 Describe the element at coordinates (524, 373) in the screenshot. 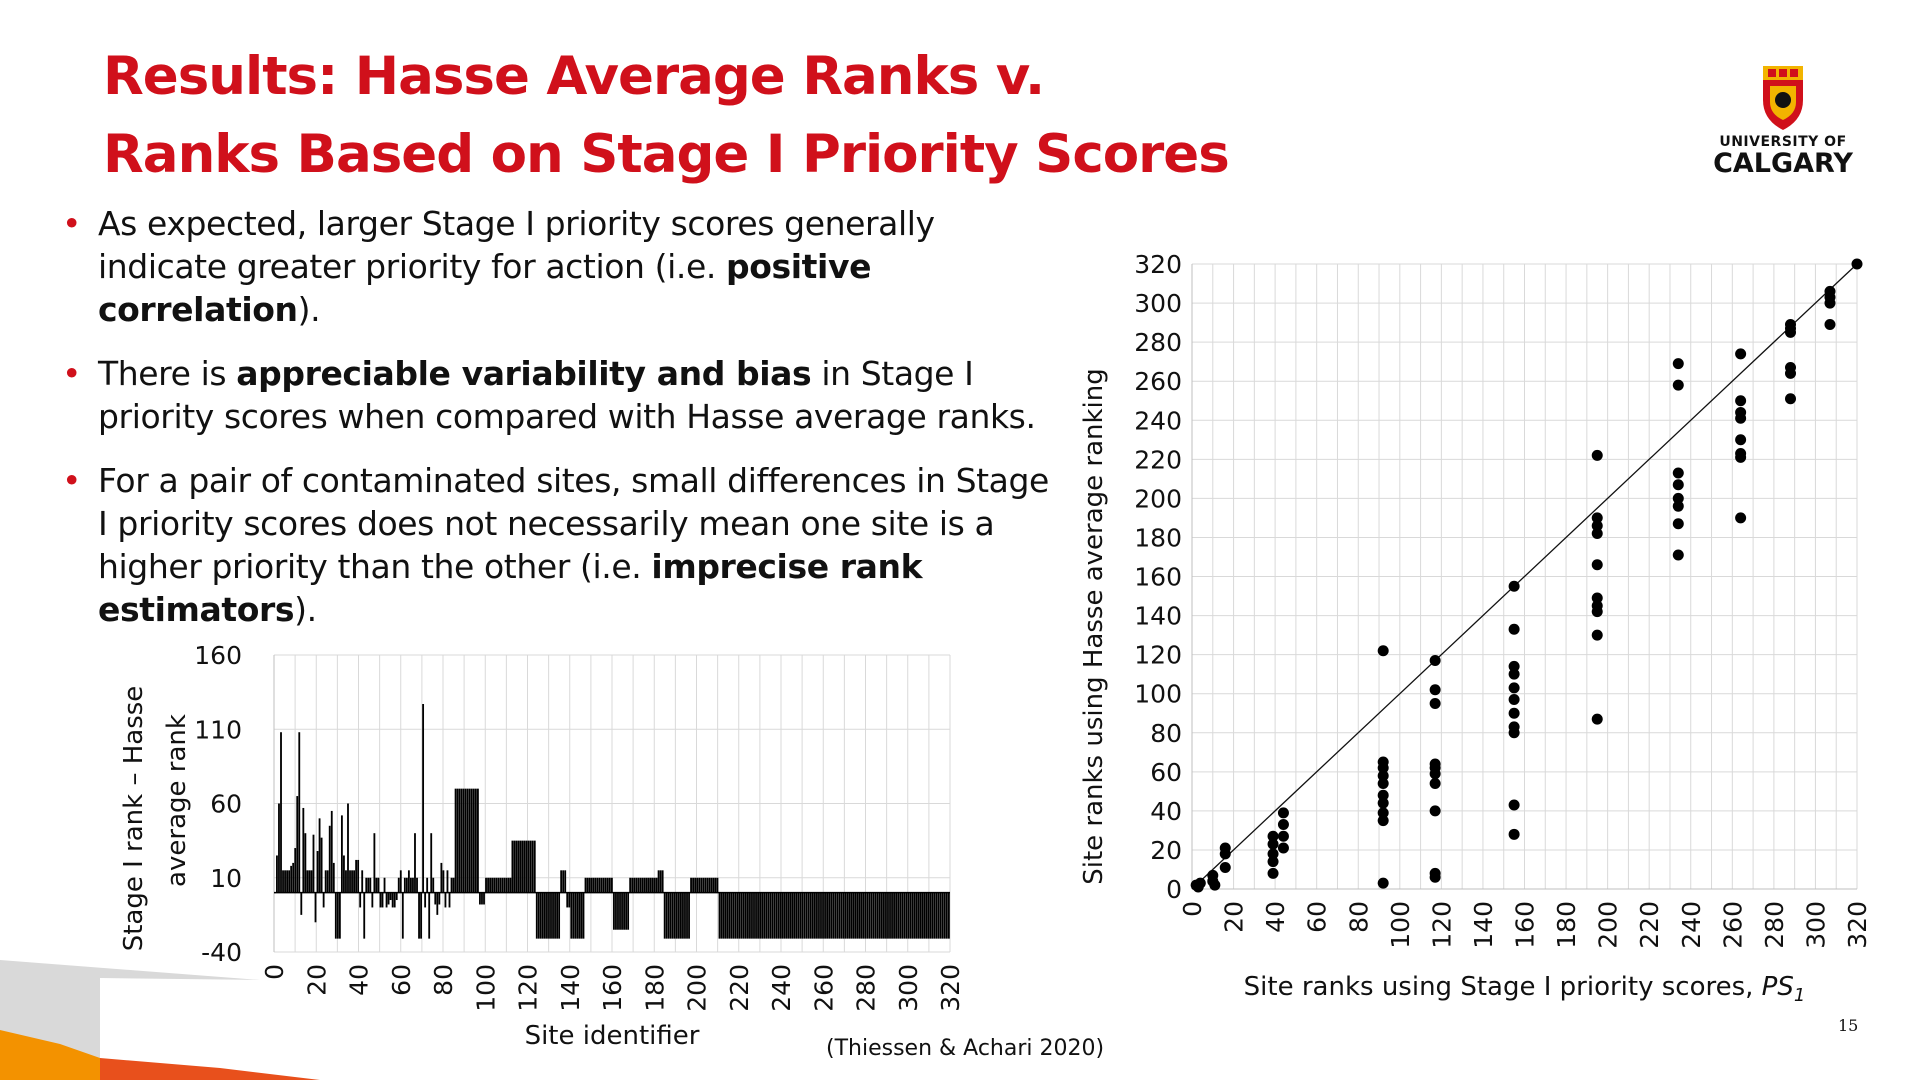

I see `bullet-bold-text: appreciable variability and bias` at that location.